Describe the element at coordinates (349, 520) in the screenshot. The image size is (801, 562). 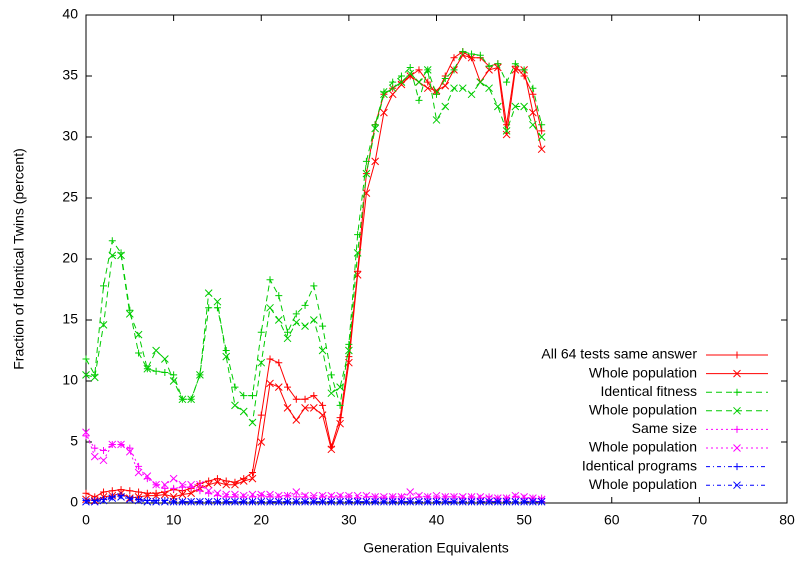
I see `x-tick-label: 30` at that location.